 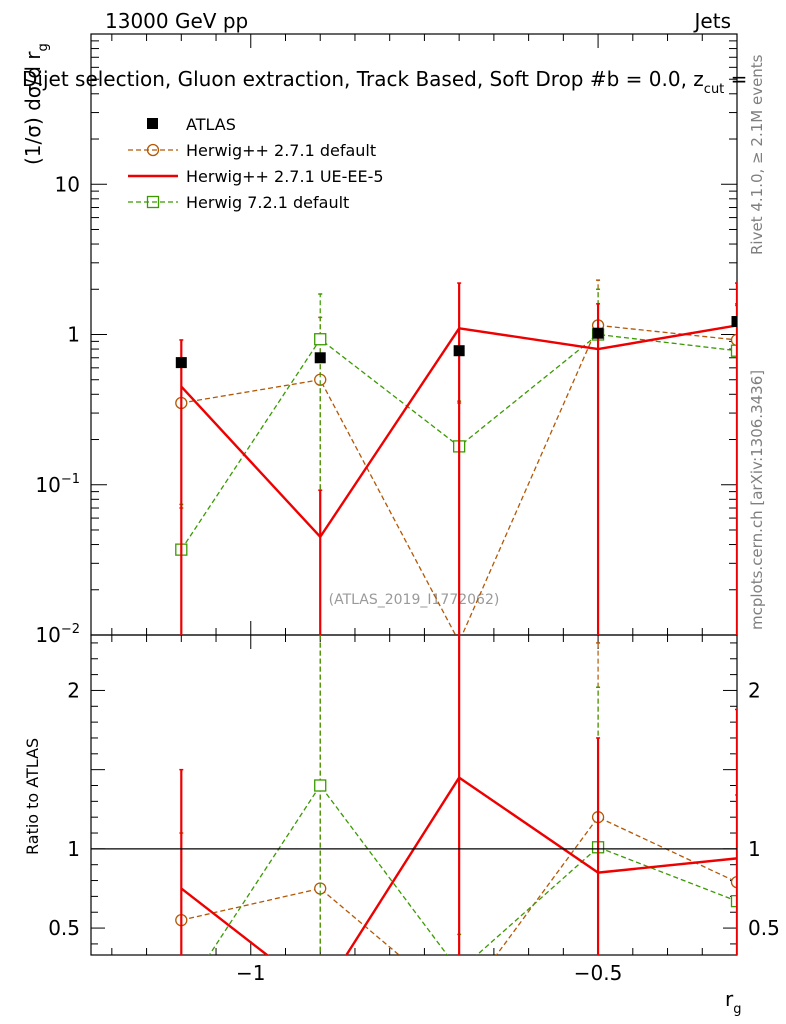 What do you see at coordinates (729, 999) in the screenshot?
I see `x-axis-label: r` at bounding box center [729, 999].